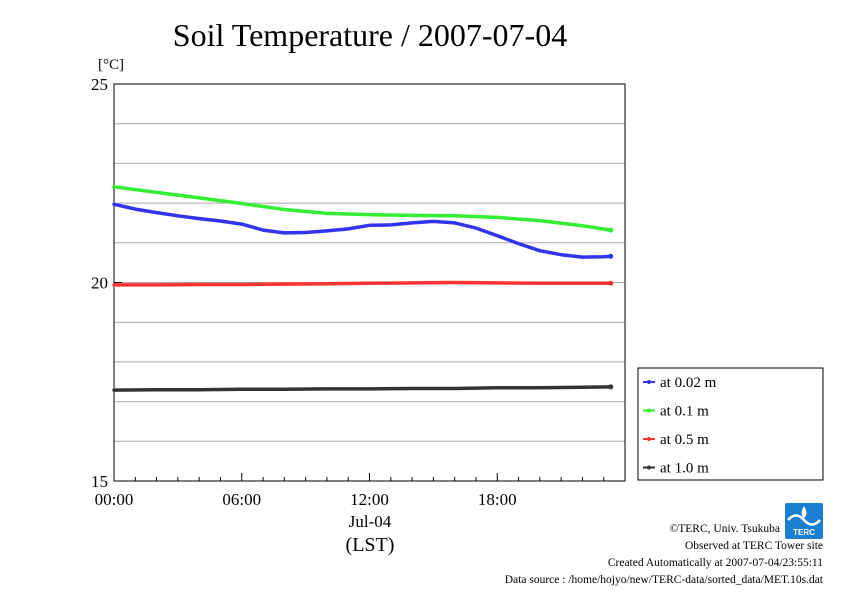 This screenshot has width=842, height=595. What do you see at coordinates (99, 481) in the screenshot?
I see `y-tick-label: 15` at bounding box center [99, 481].